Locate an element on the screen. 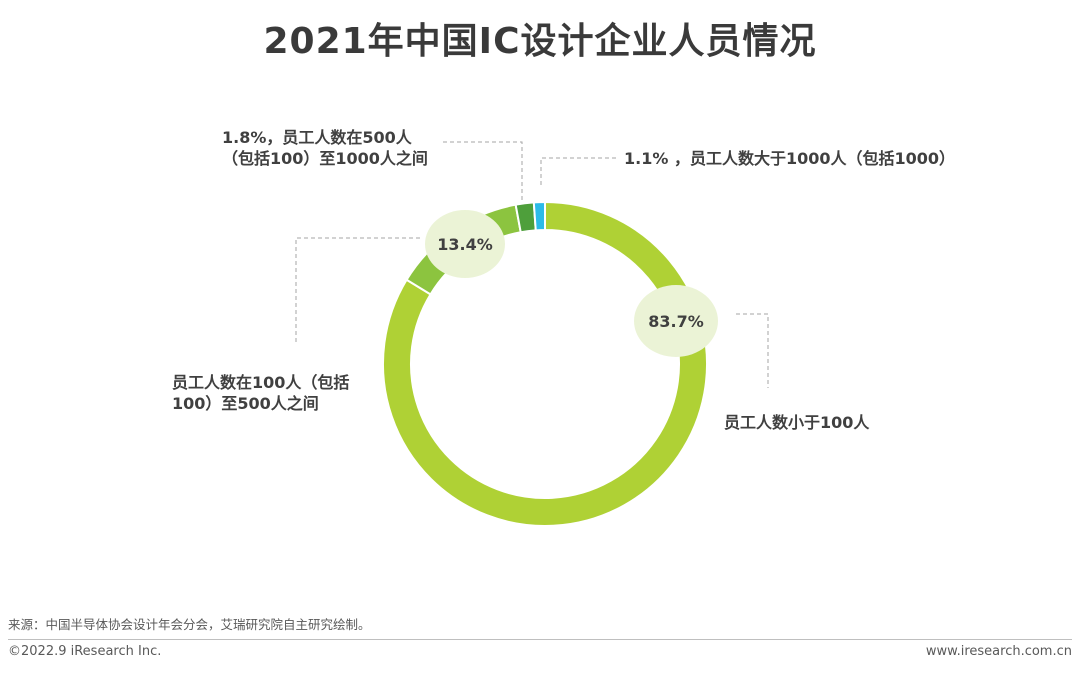  value-bubble-100to500-shape is located at coordinates (465, 244).